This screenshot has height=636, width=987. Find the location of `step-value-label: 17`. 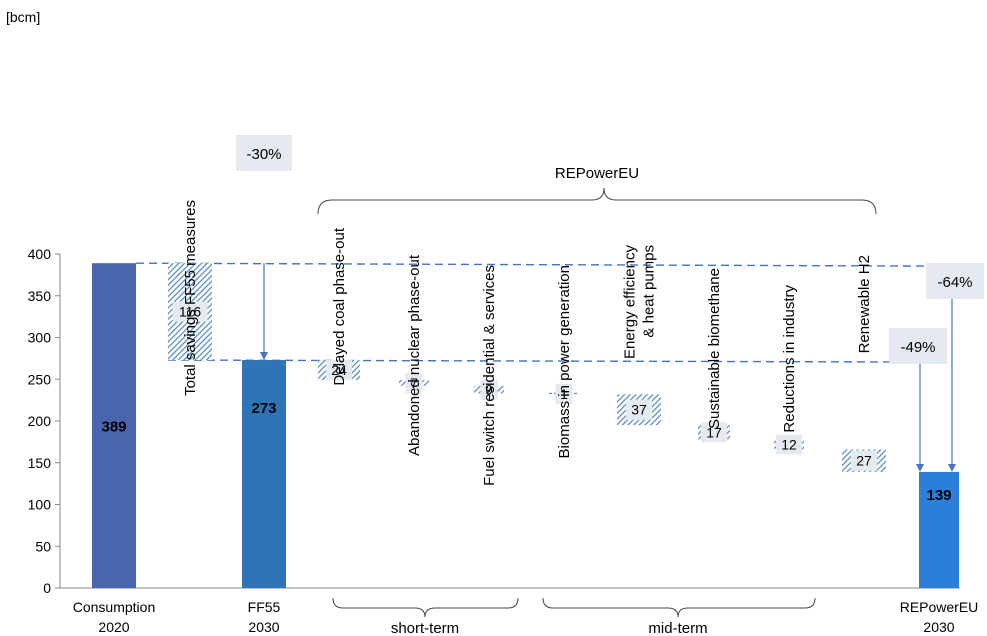

step-value-label: 17 is located at coordinates (714, 432).